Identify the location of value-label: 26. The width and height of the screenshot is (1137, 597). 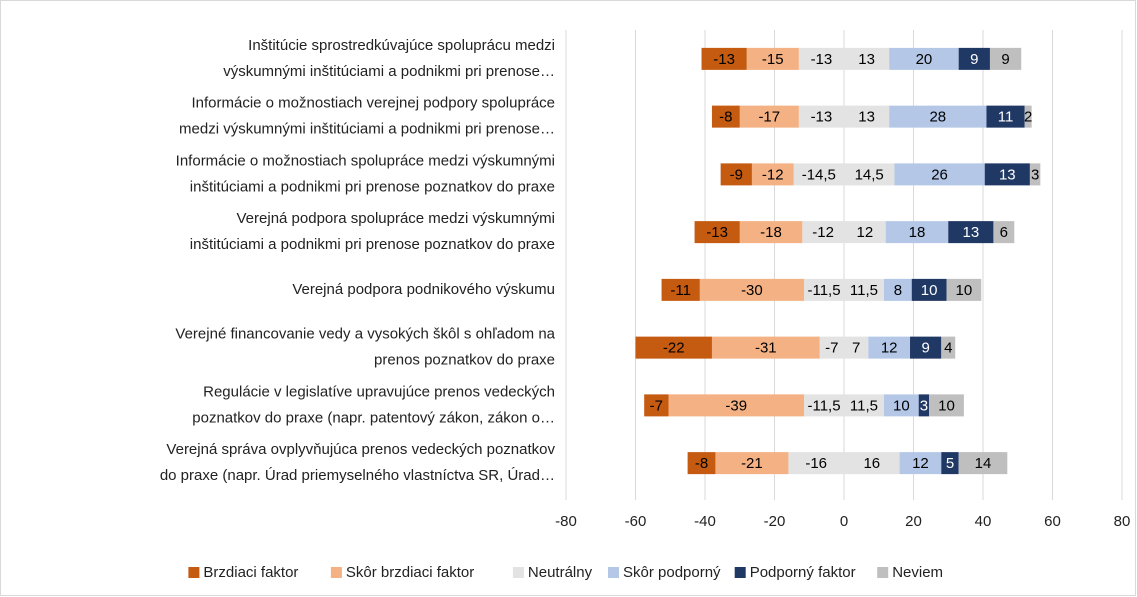
(939, 174).